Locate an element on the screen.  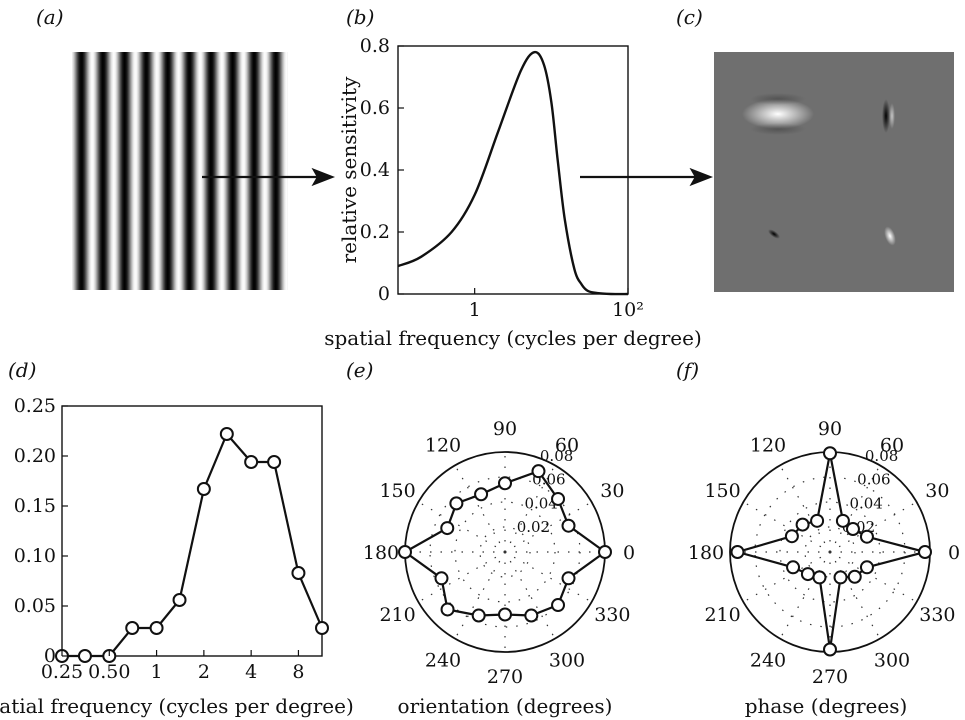
sensitivity-y-tick-label: 0.4 is located at coordinates (375, 170).